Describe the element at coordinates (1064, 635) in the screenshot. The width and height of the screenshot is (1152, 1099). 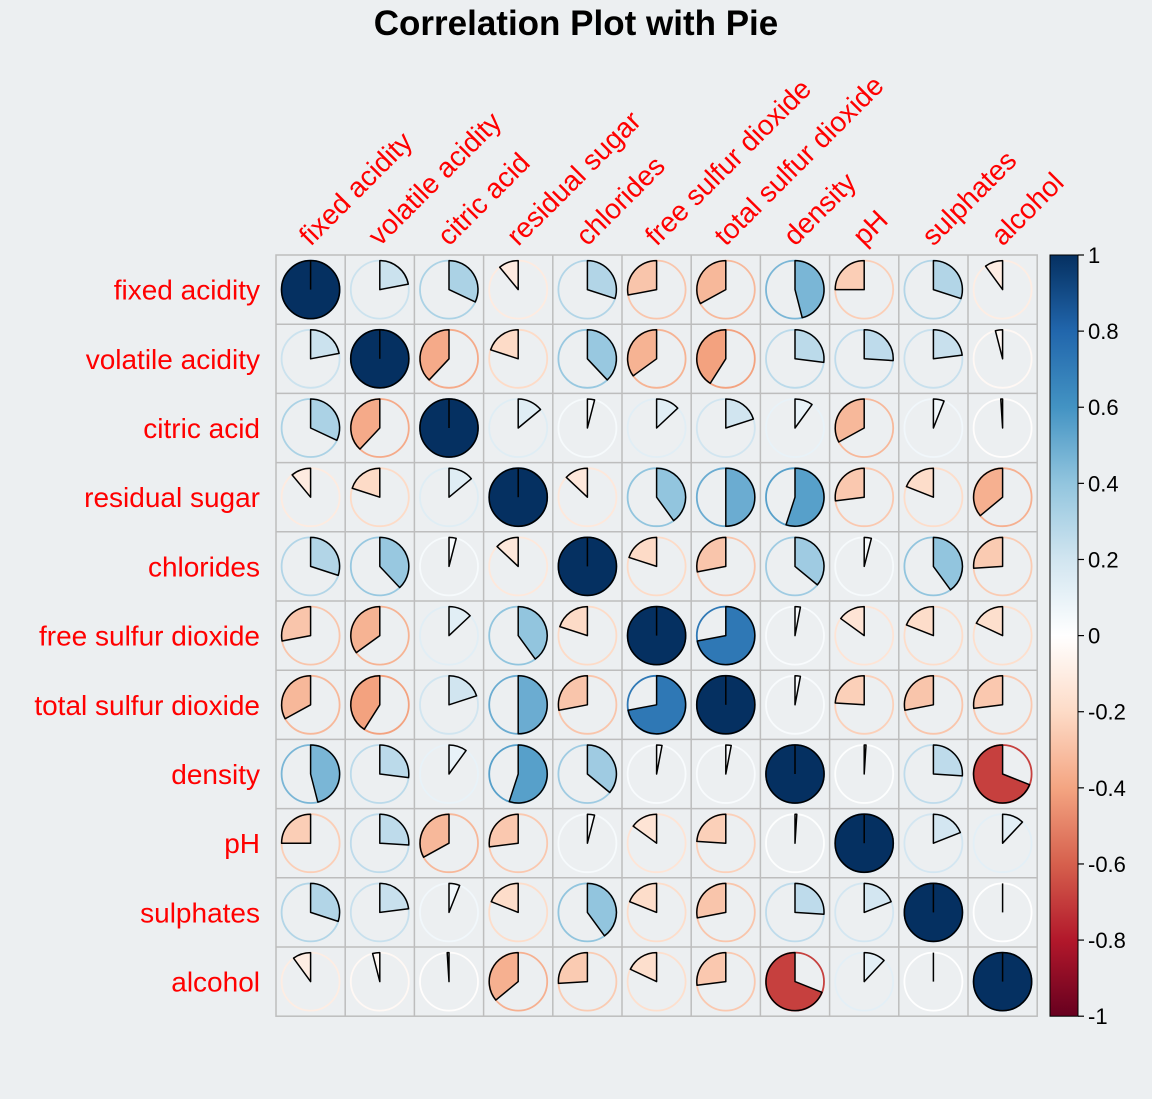
I see `color-legend-bar` at that location.